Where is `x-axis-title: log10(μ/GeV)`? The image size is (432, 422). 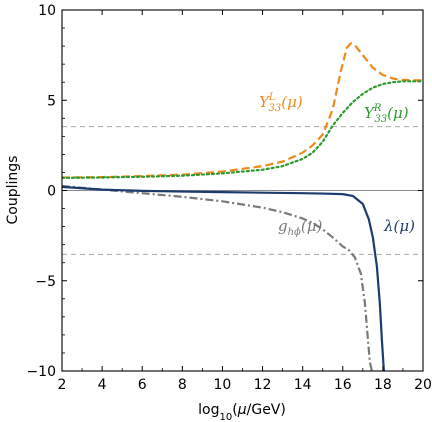 x-axis-title: log10(μ/GeV) is located at coordinates (242, 412).